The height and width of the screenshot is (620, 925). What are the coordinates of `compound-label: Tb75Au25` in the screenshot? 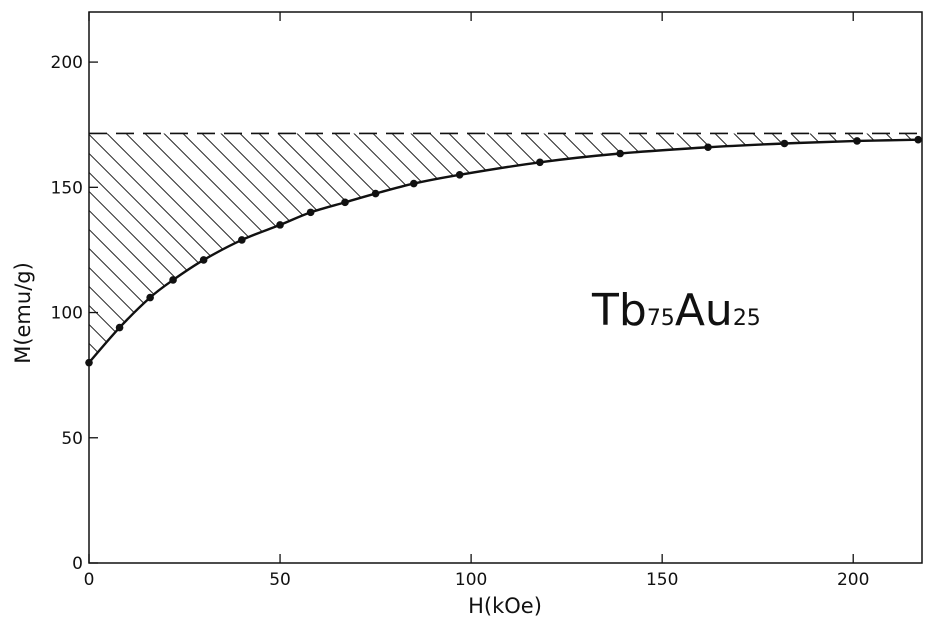 It's located at (676, 310).